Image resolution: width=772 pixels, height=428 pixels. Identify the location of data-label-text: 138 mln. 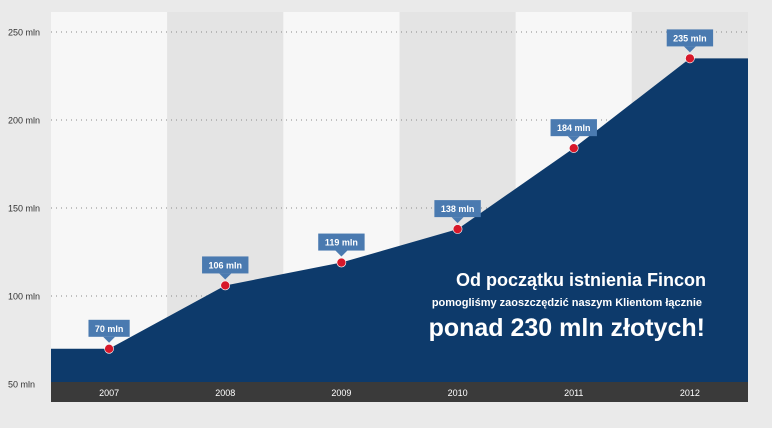
(458, 209).